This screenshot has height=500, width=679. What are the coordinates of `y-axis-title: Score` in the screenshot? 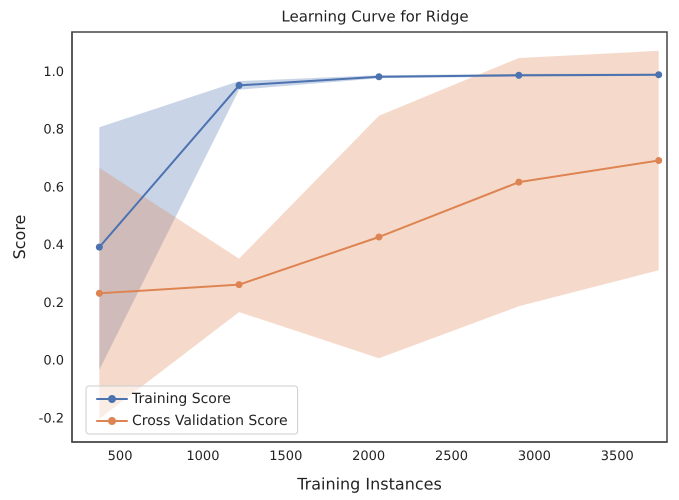 It's located at (20, 237).